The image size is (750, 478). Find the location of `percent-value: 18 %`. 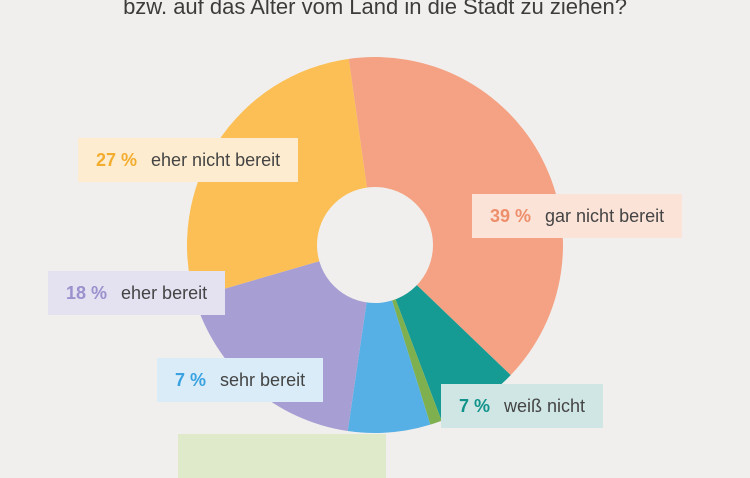

percent-value: 18 % is located at coordinates (87, 293).